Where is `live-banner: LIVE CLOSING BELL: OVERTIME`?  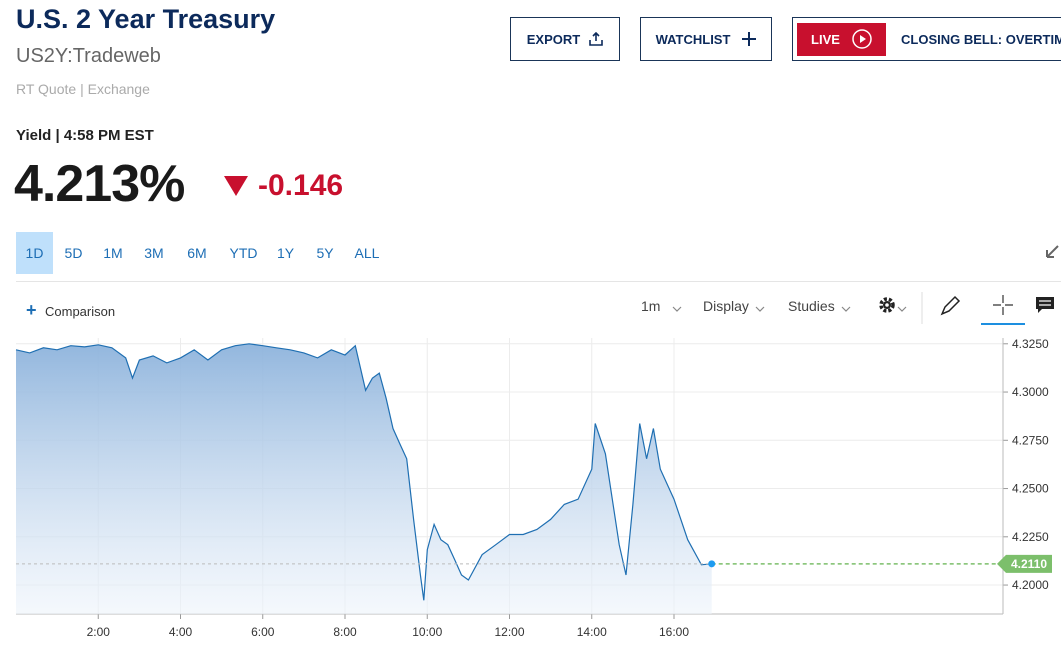
live-banner: LIVE CLOSING BELL: OVERTIME is located at coordinates (926, 39).